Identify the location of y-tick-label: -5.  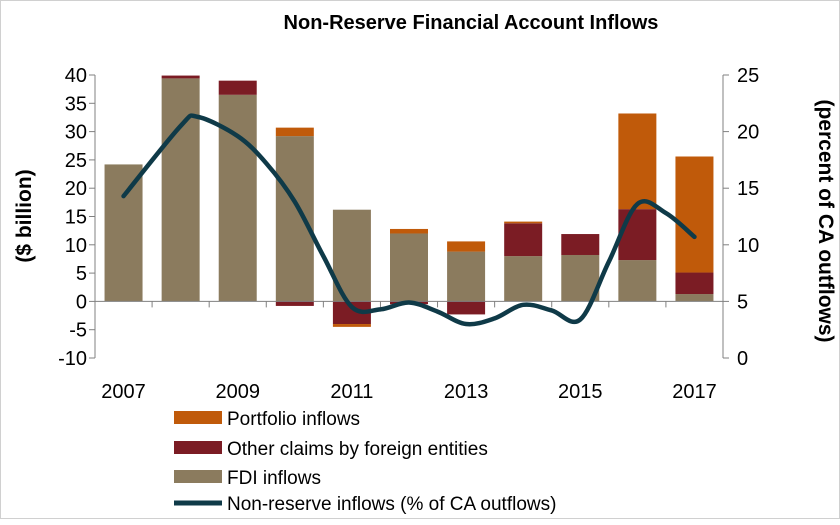
(78, 331).